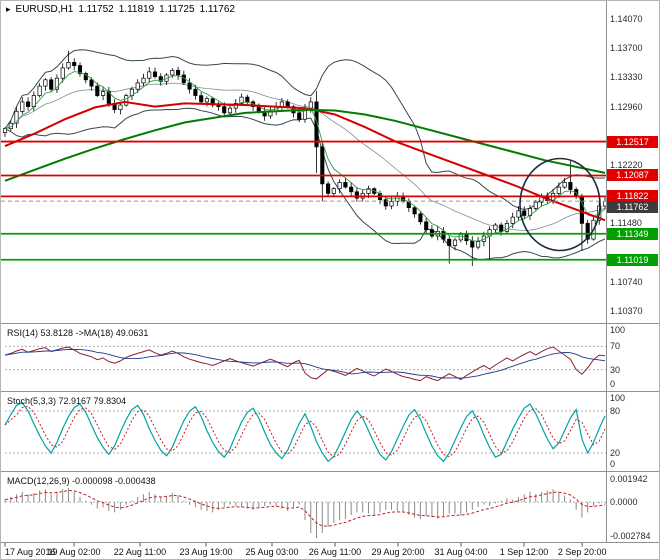 The image size is (660, 560). What do you see at coordinates (217, 9) in the screenshot?
I see `ohlc-close: 1.11762` at bounding box center [217, 9].